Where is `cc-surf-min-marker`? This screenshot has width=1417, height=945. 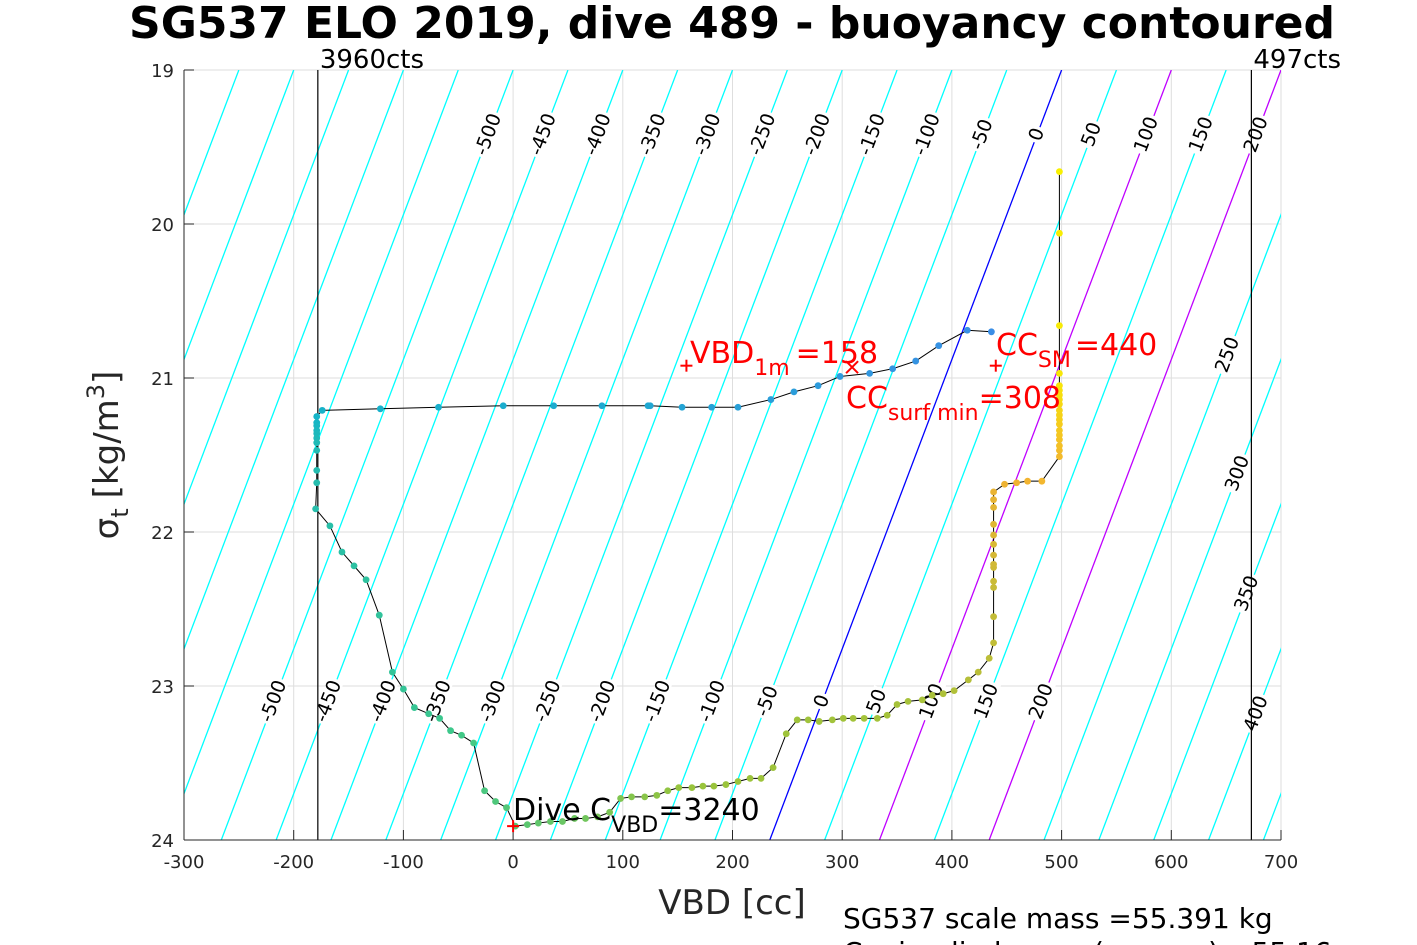
cc-surf-min-marker is located at coordinates (852, 367).